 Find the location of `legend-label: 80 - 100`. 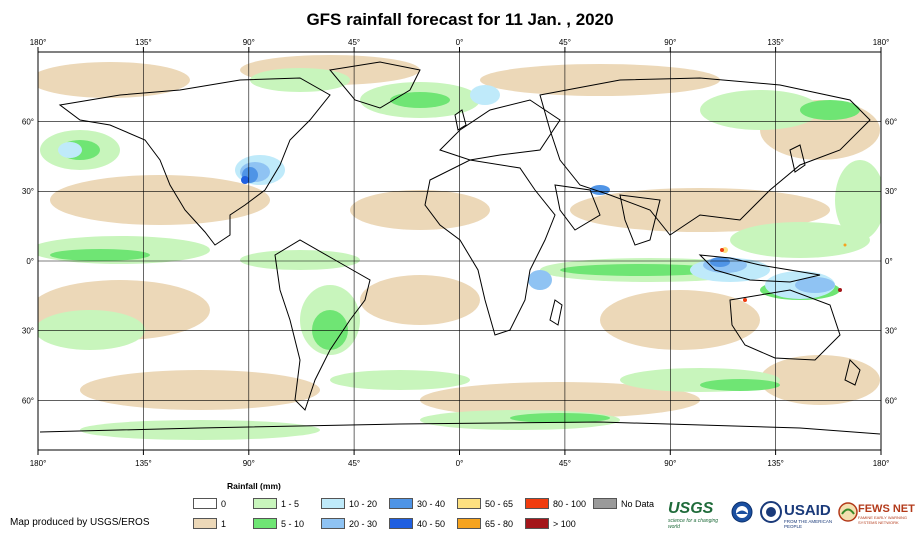

legend-label: 80 - 100 is located at coordinates (570, 503).